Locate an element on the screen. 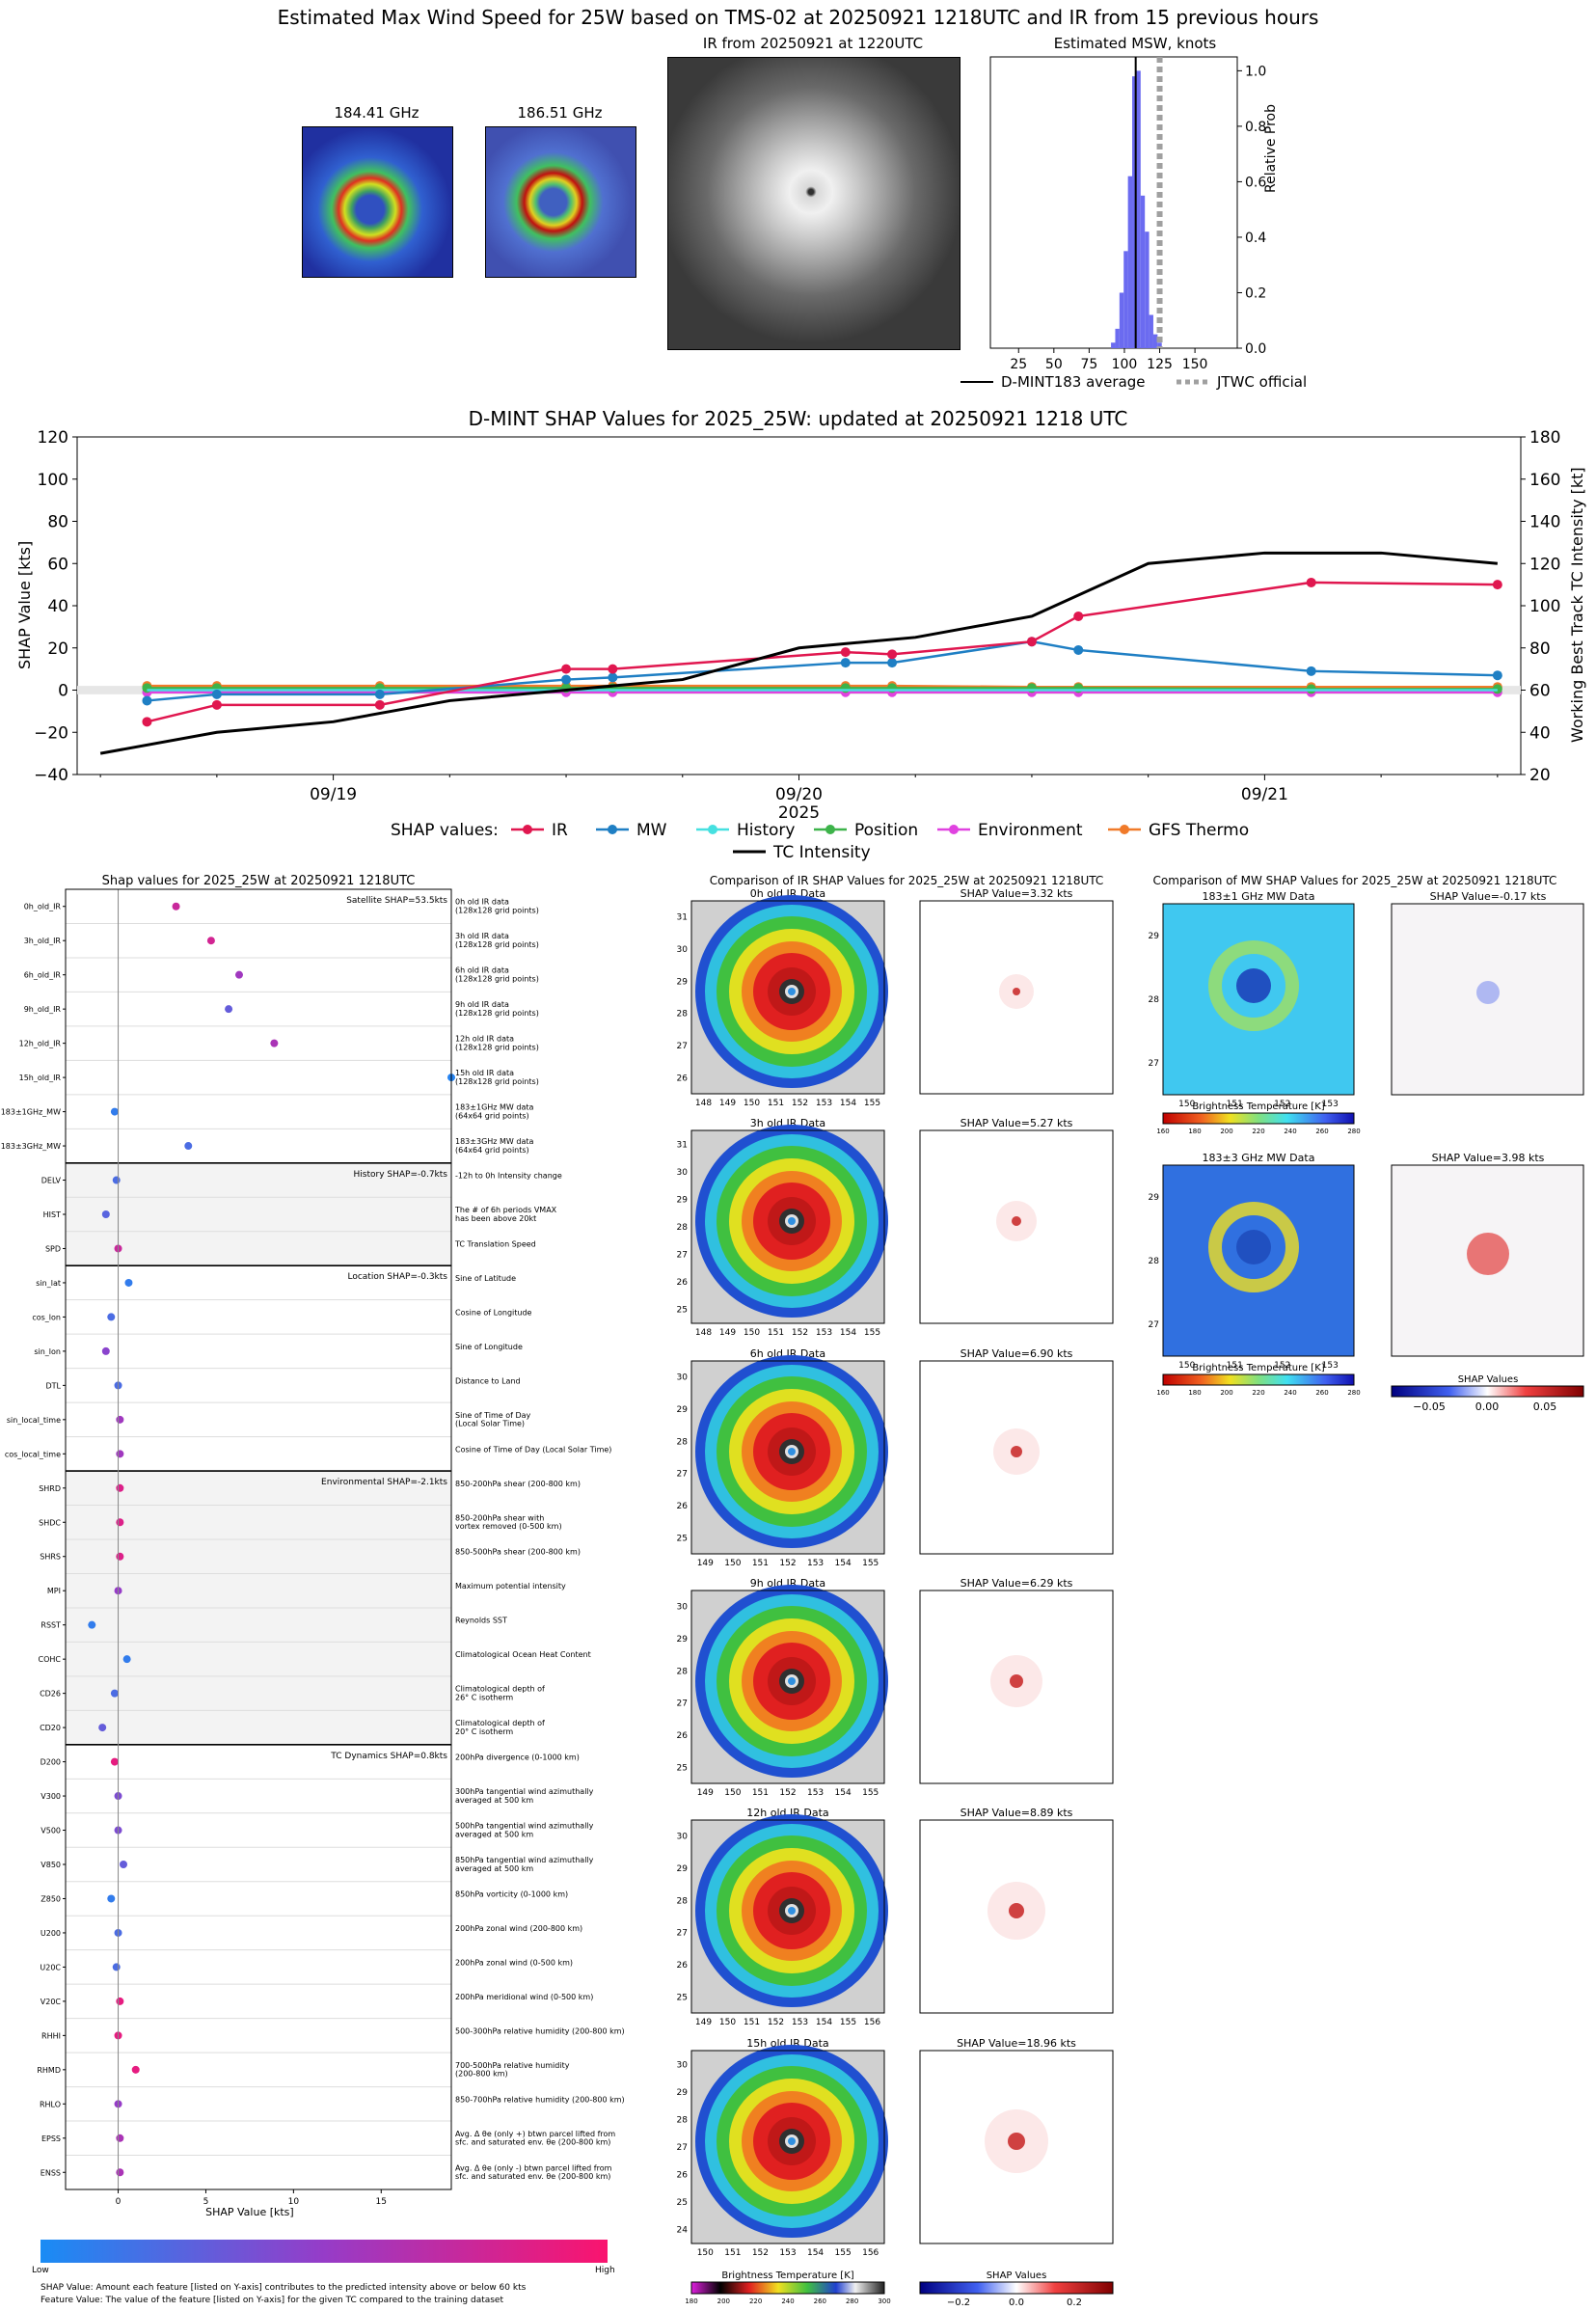 The height and width of the screenshot is (2311, 1596). feature-name: CD20 is located at coordinates (51, 1728).